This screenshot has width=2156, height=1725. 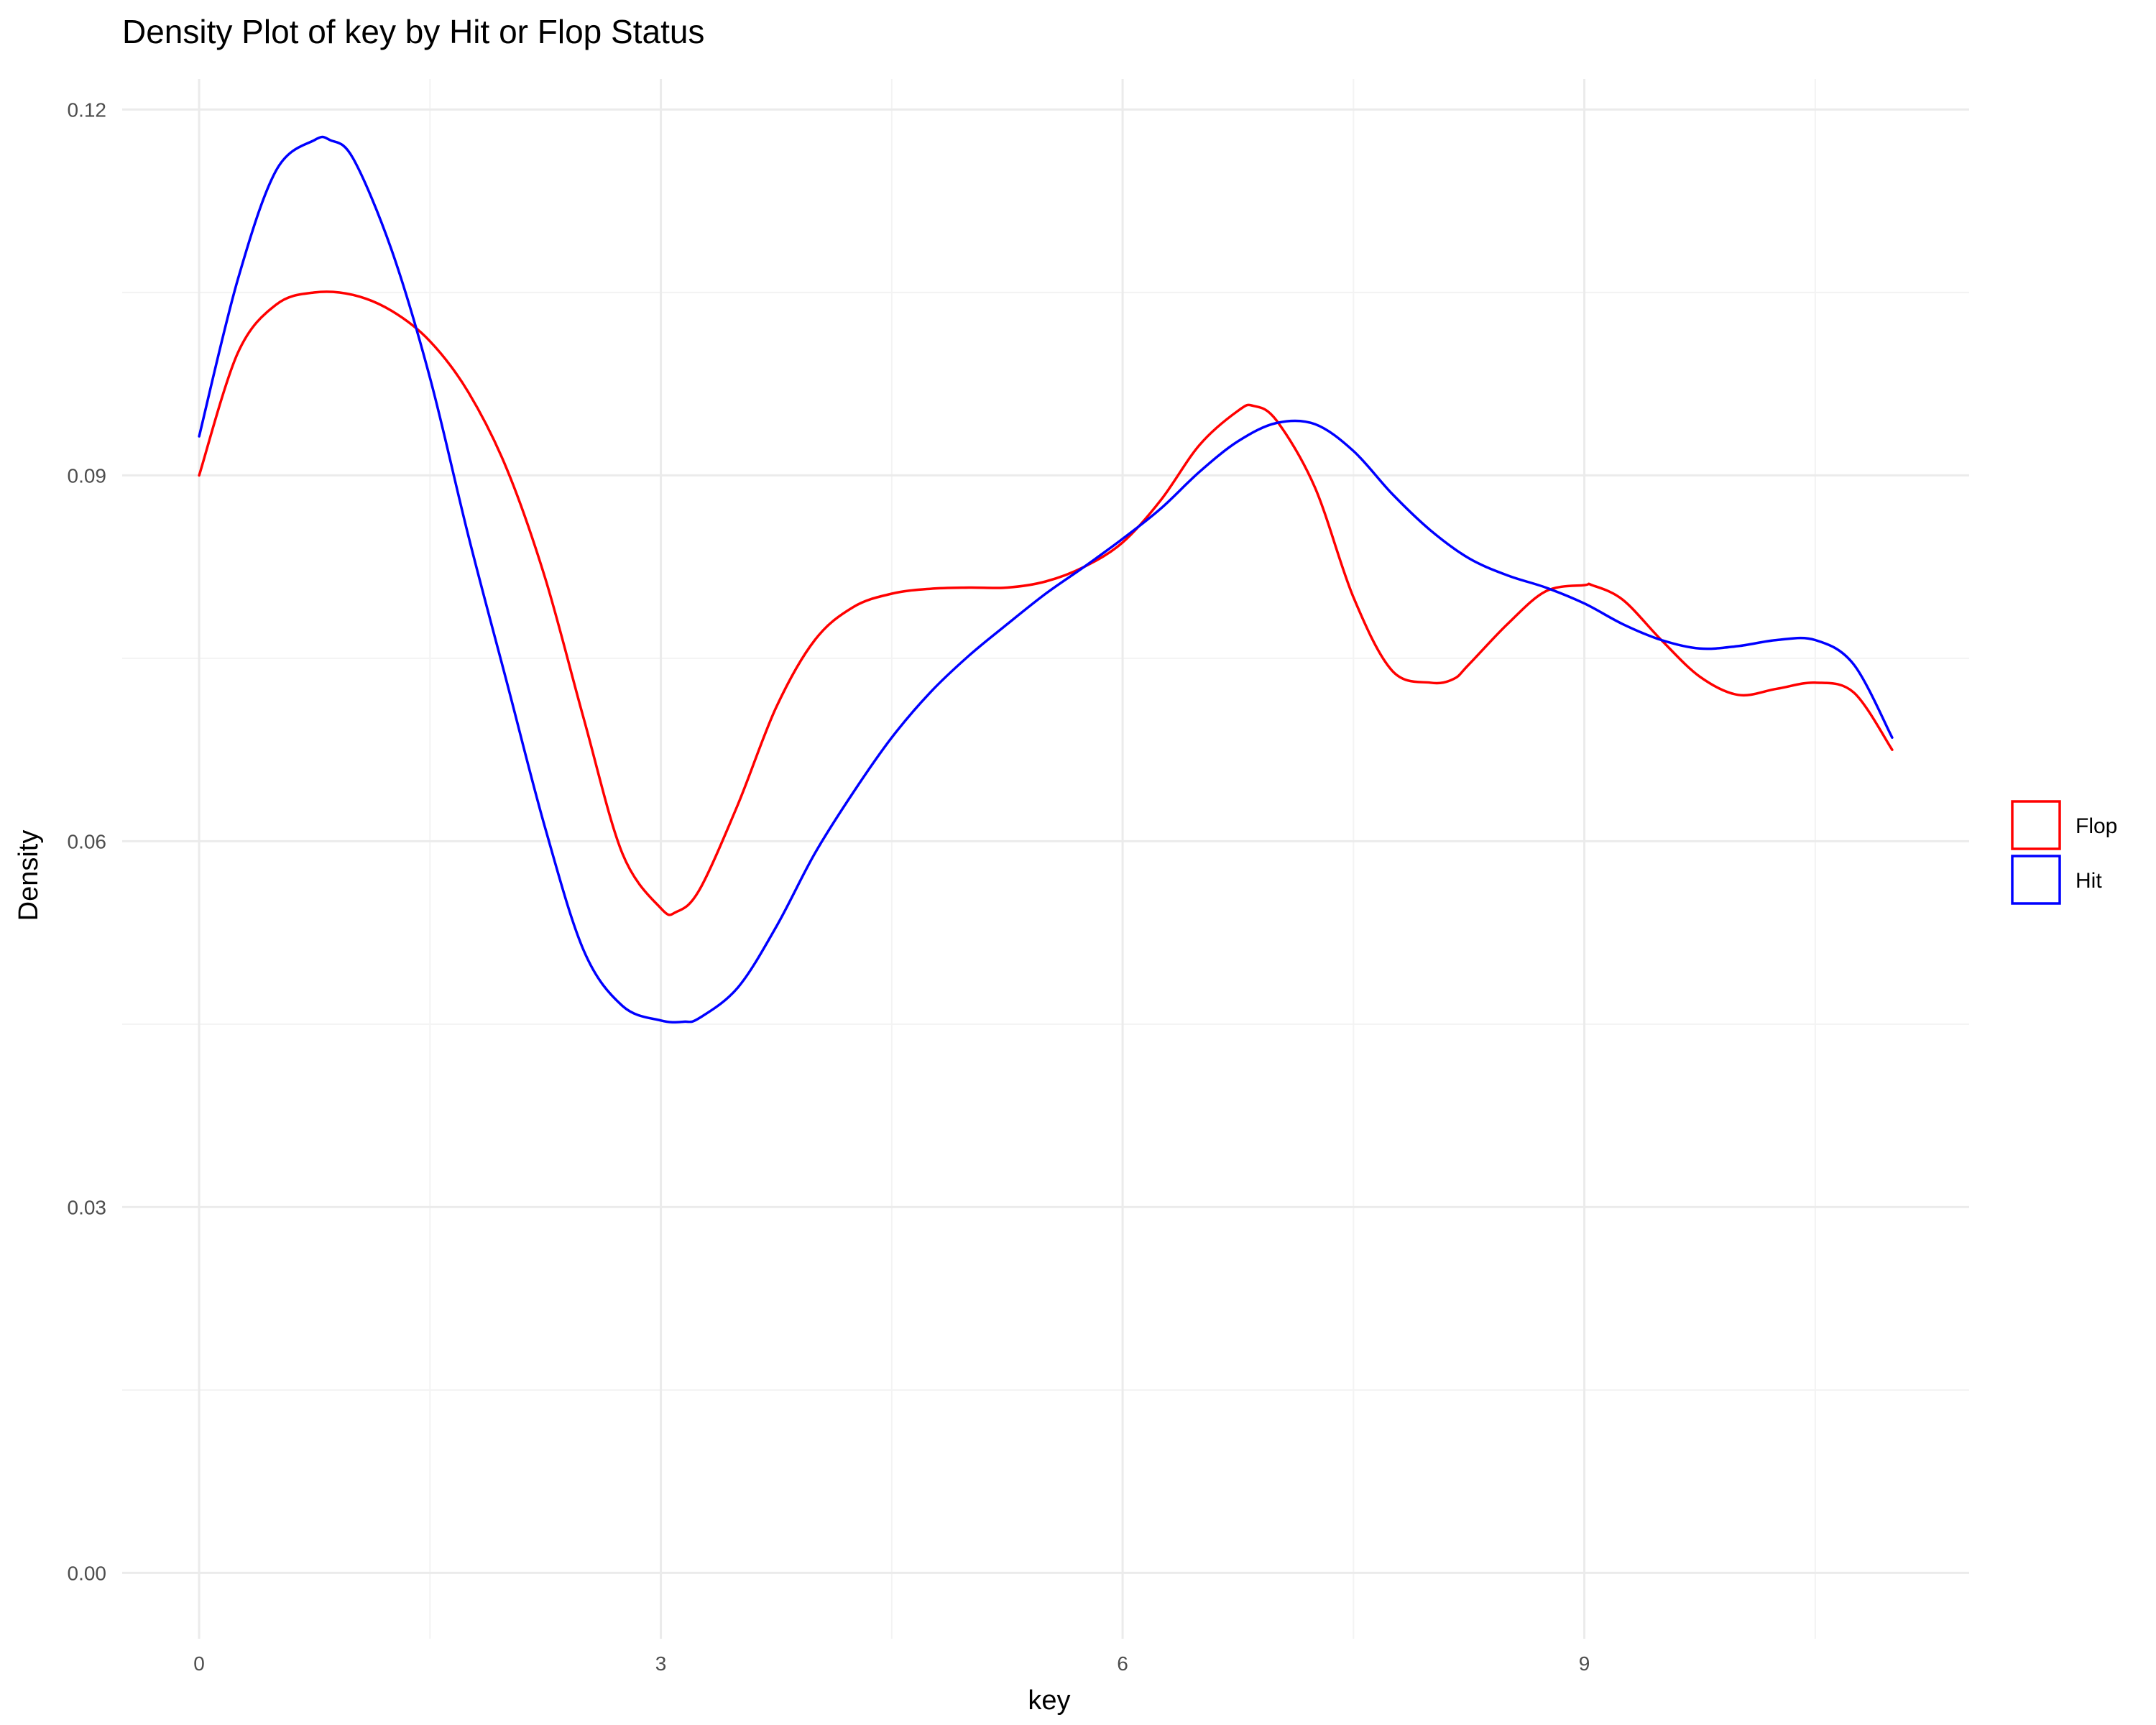 What do you see at coordinates (1585, 1663) in the screenshot?
I see `x-tick-label: 9` at bounding box center [1585, 1663].